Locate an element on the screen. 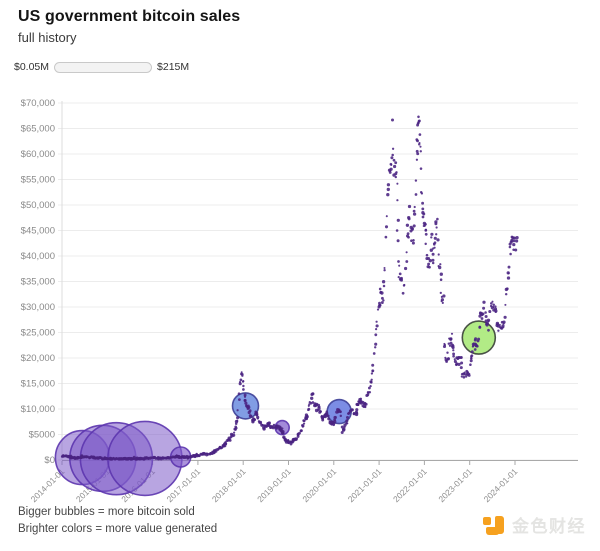  svg-text: 2019-01-01 is located at coordinates (274, 485).